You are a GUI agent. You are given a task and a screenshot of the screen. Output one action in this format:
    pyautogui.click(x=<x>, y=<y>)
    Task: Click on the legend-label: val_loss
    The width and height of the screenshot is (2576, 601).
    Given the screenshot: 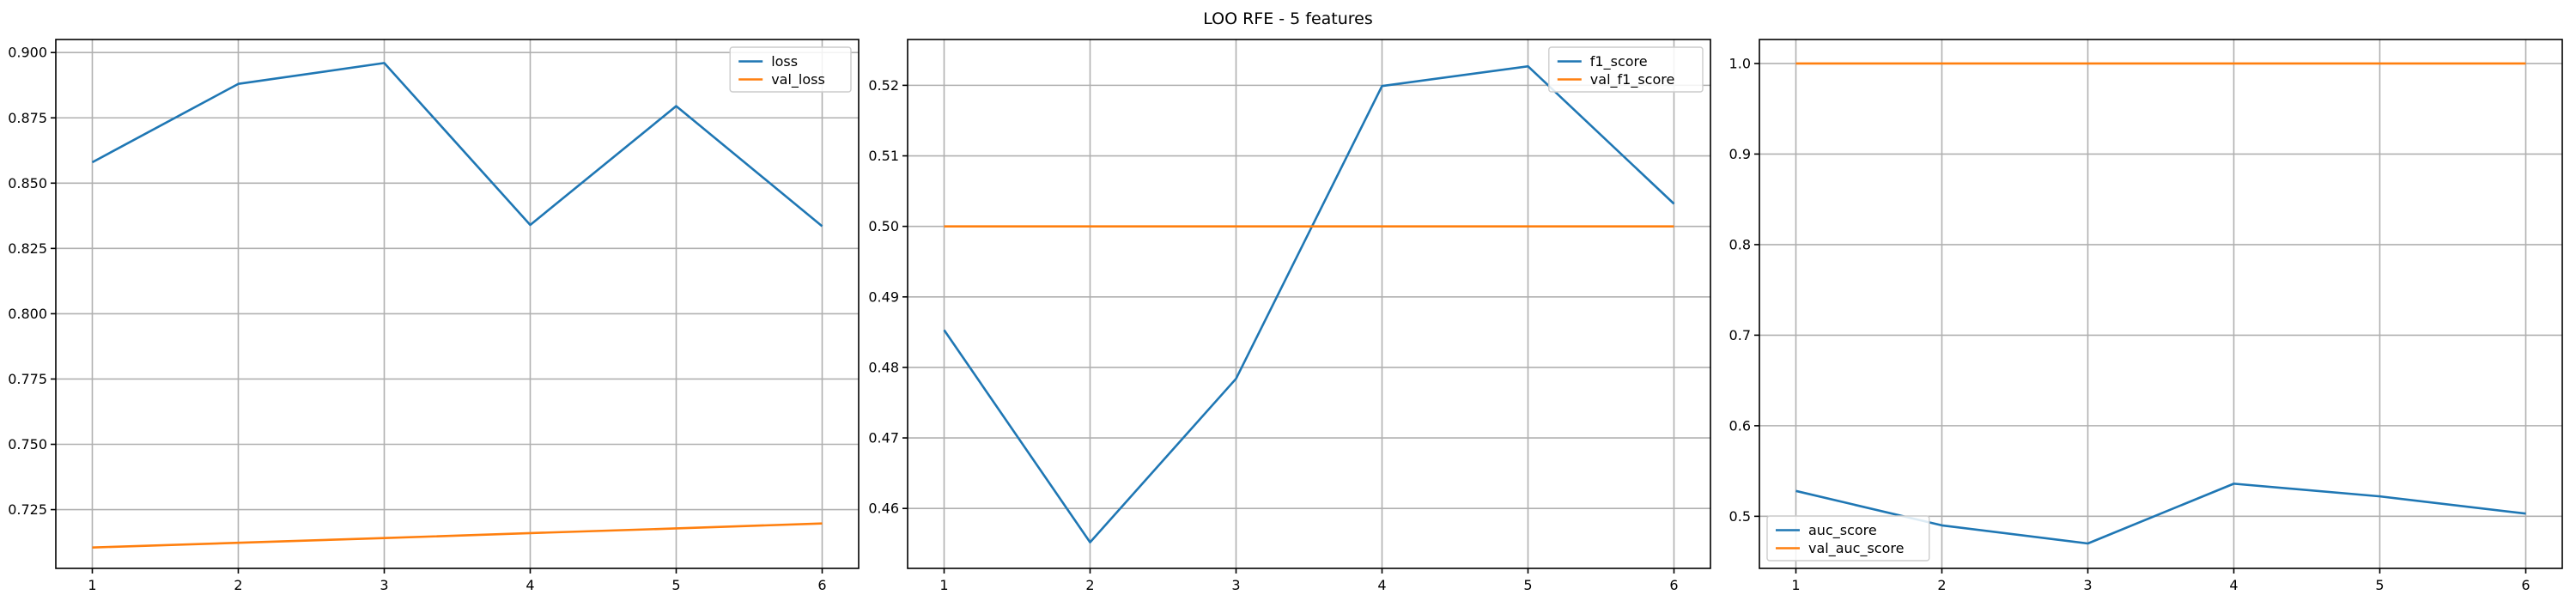 What is the action you would take?
    pyautogui.click(x=798, y=79)
    